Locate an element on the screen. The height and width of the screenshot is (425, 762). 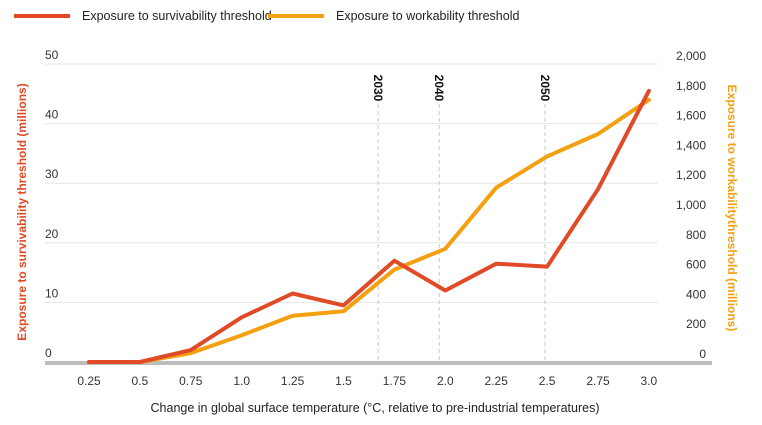
x-tick-label: 2.5 is located at coordinates (547, 381).